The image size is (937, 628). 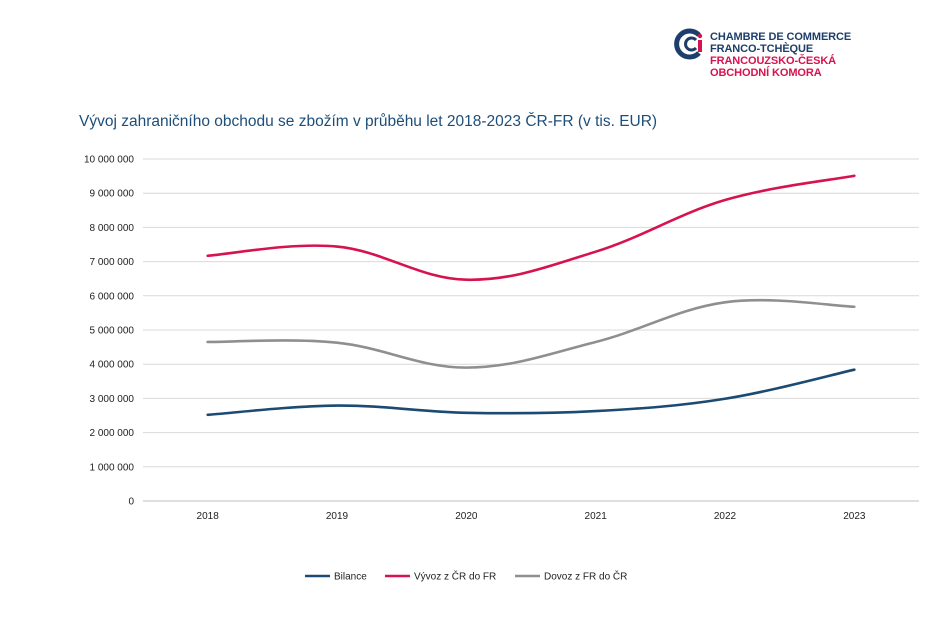 I want to click on legend-label: Bilance, so click(x=350, y=577).